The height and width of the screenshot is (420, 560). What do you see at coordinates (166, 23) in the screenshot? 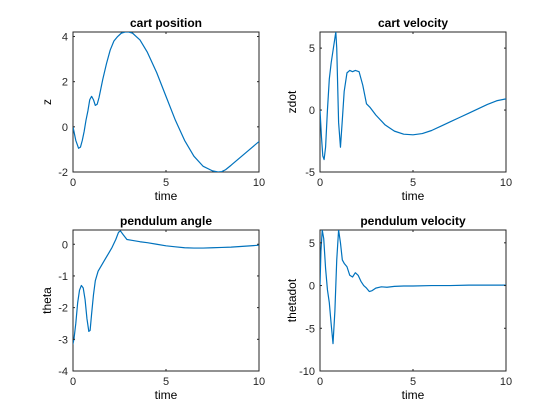
I see `chart-title: cart position` at bounding box center [166, 23].